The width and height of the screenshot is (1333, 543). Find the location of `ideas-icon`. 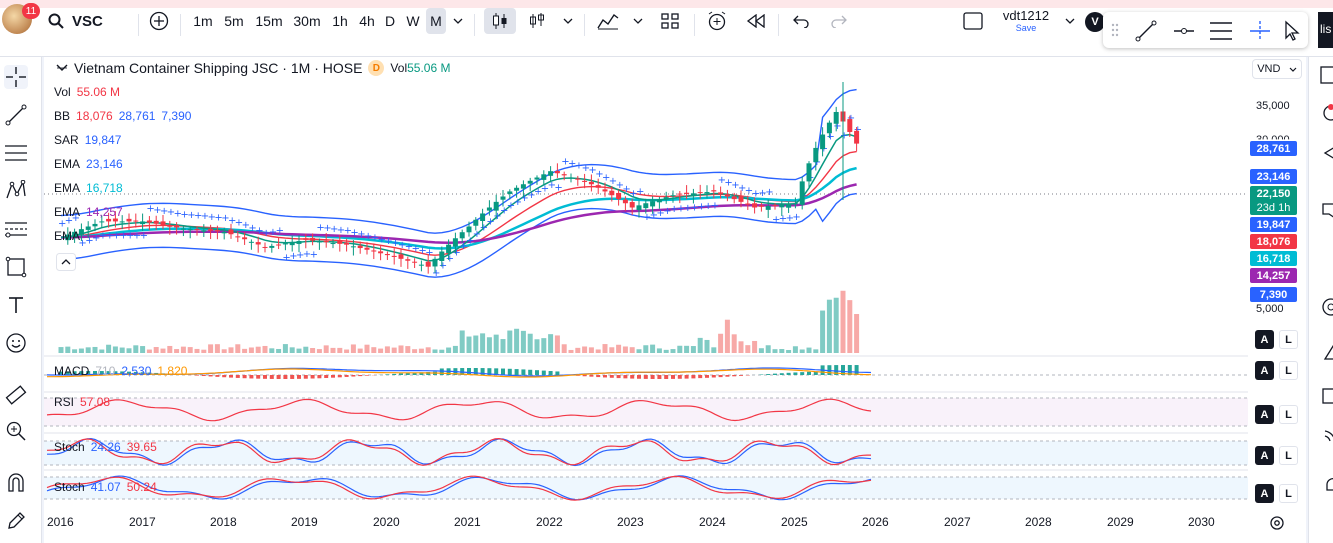

ideas-icon is located at coordinates (1326, 211).